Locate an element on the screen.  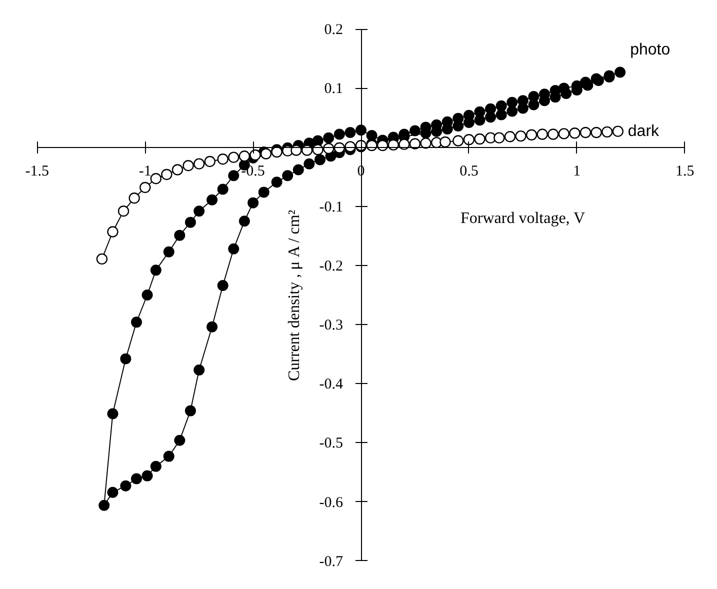
x-tick-label: 1.5 is located at coordinates (684, 171).